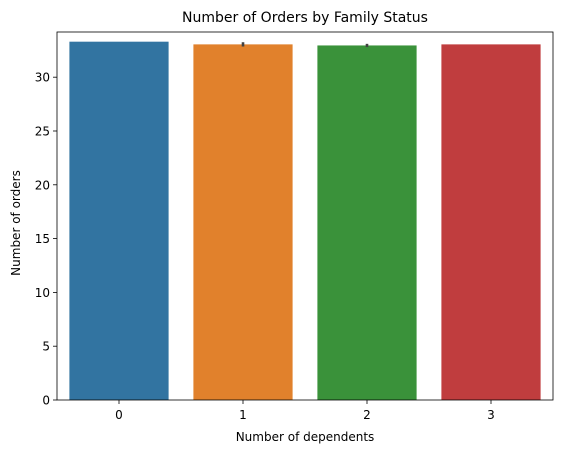 This screenshot has width=563, height=453. I want to click on y-axis: 0 5 10 15 20 25 30, so click(46, 239).